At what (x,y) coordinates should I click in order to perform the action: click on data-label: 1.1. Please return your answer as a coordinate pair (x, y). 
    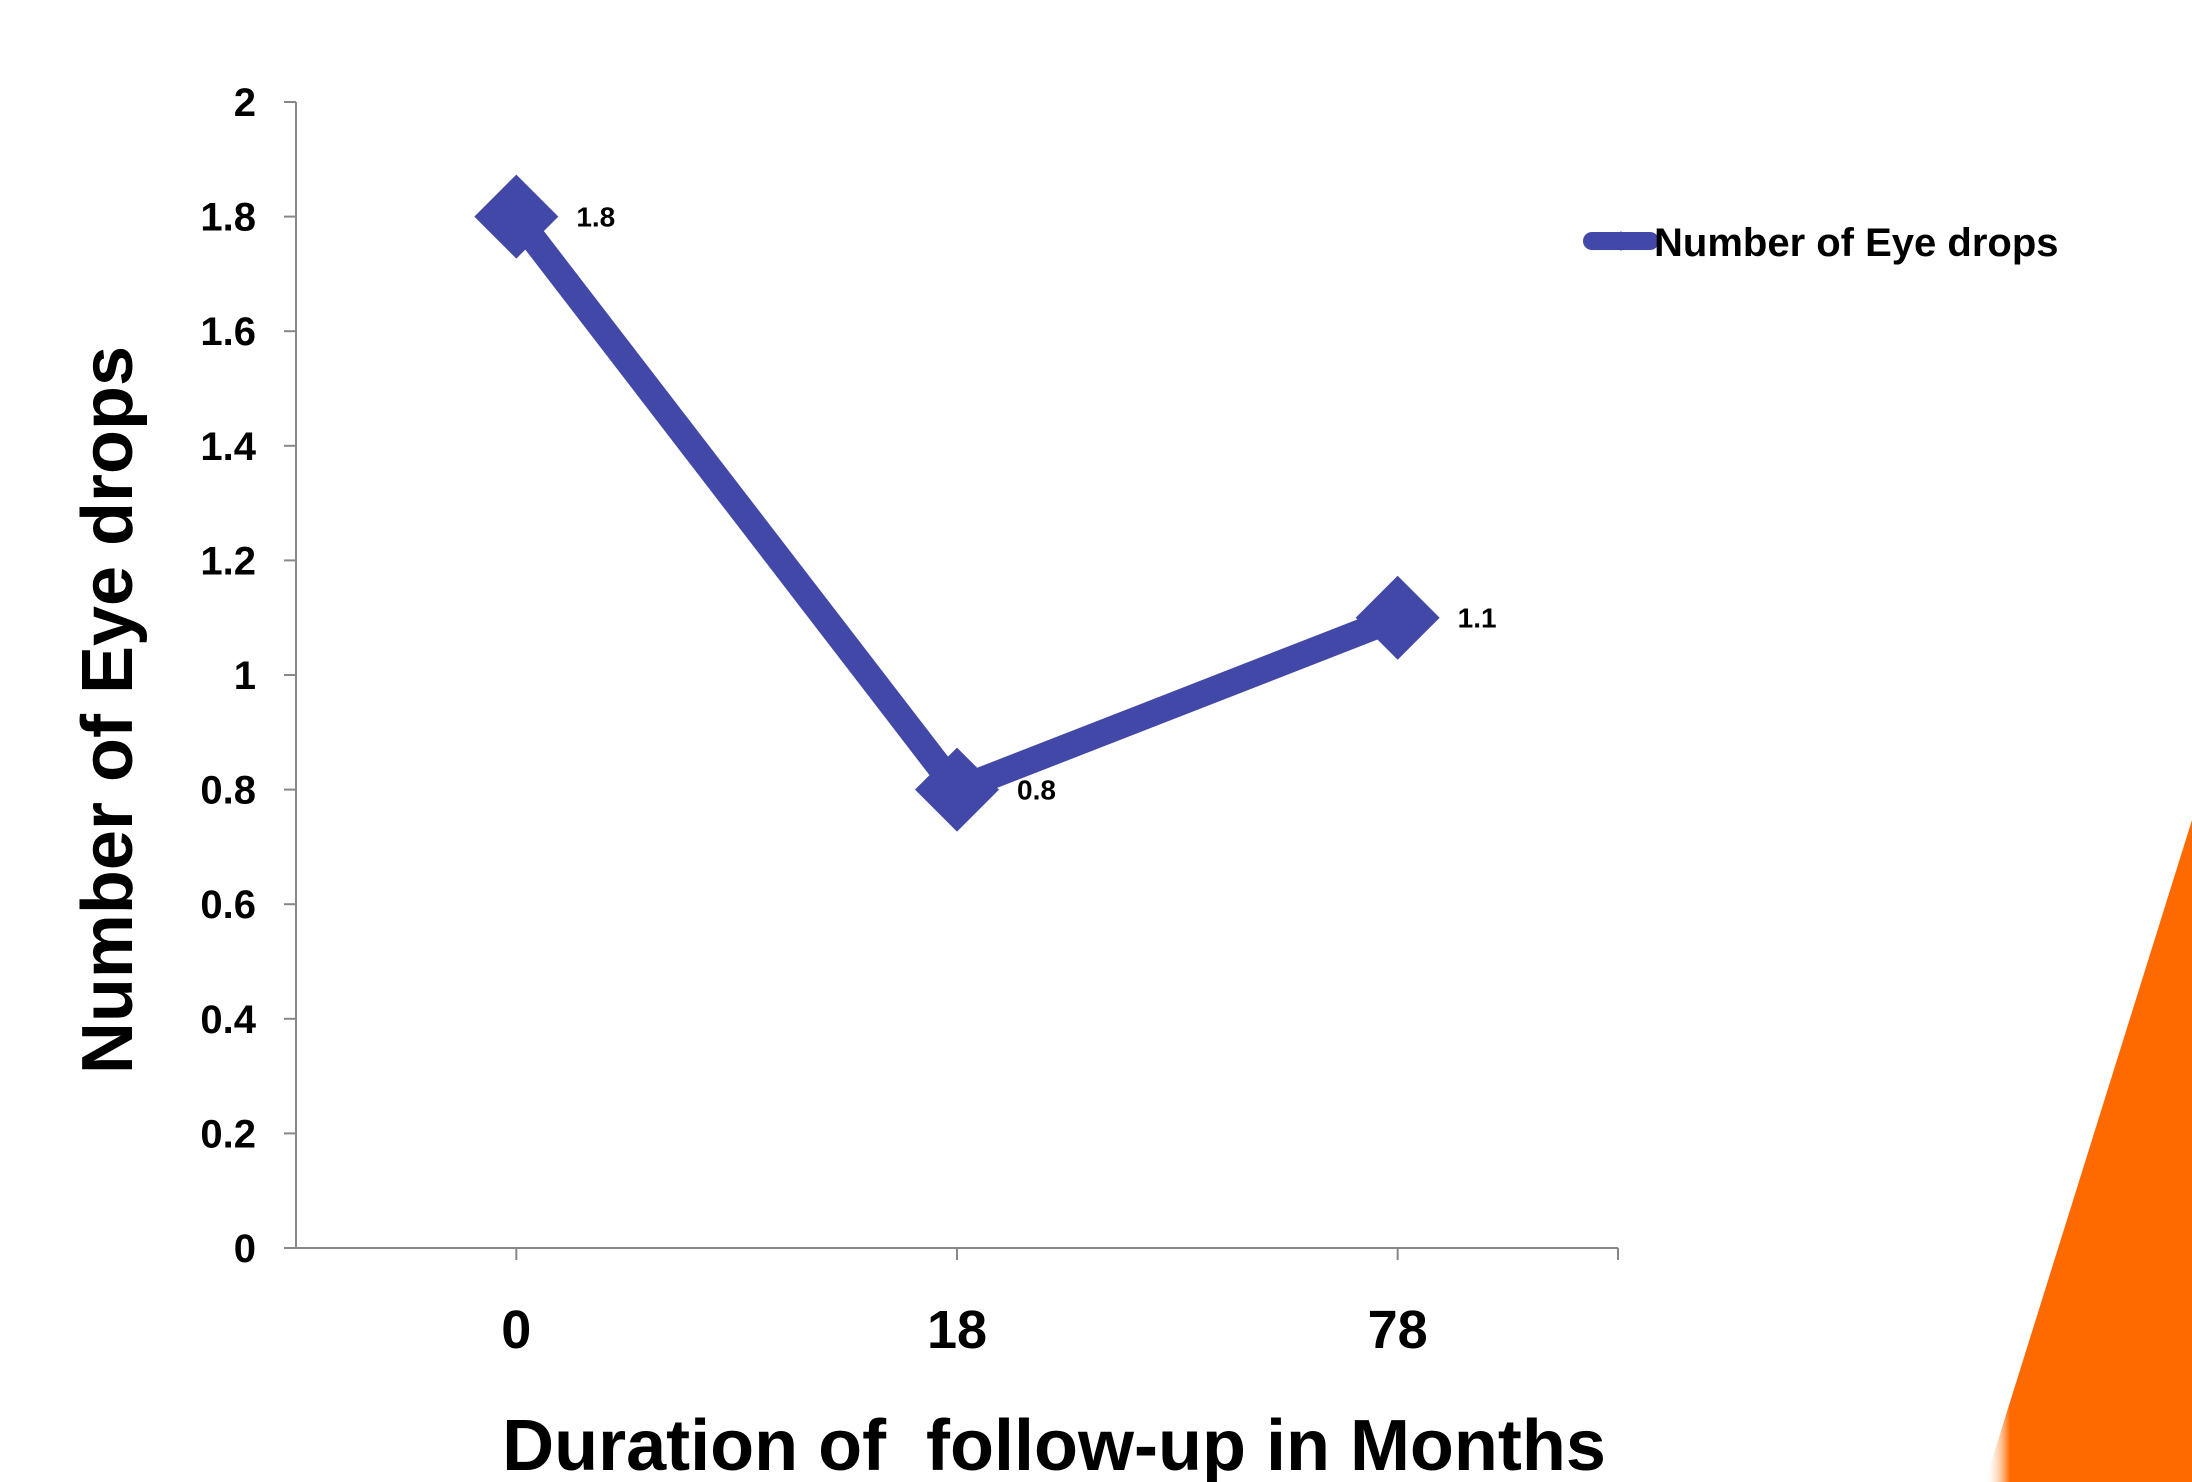
    Looking at the image, I should click on (1477, 618).